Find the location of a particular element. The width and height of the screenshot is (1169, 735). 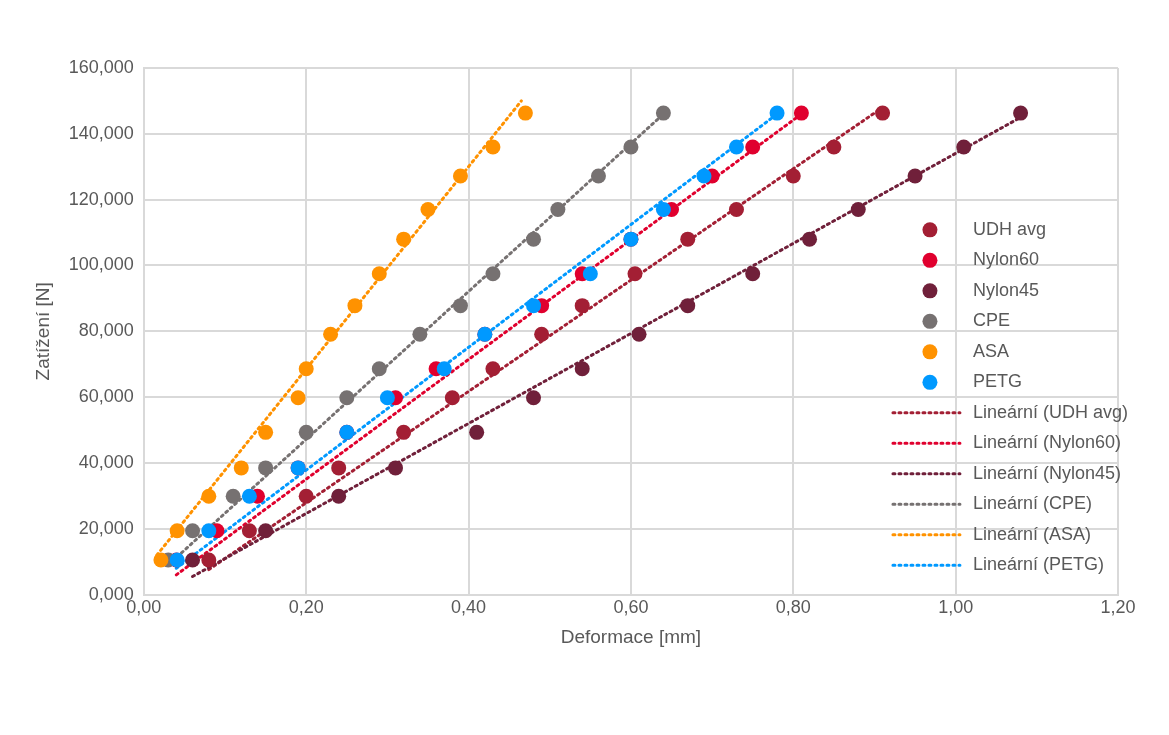

x-tick-label: 1,00 is located at coordinates (956, 607).